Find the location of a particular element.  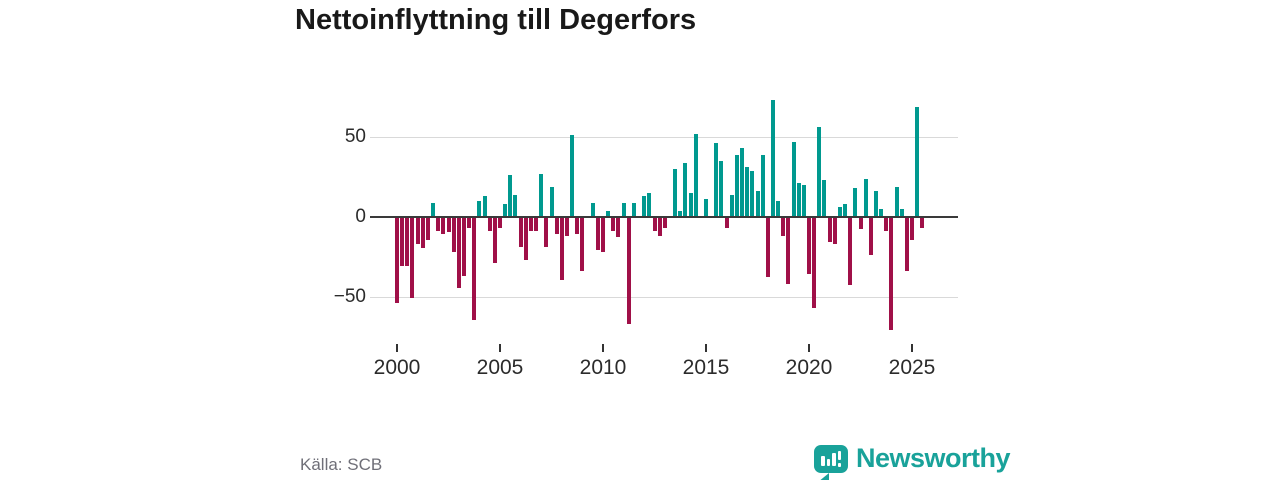

y-axis-label: −50 is located at coordinates (349, 296).